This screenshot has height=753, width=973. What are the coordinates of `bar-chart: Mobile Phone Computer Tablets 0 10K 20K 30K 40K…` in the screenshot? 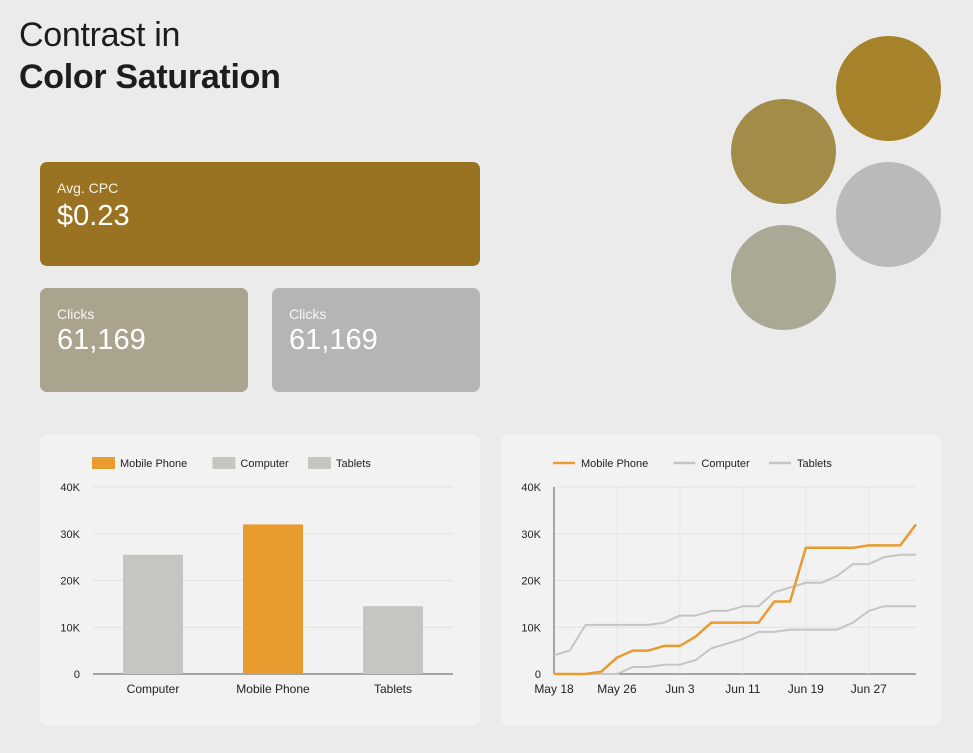 It's located at (256, 576).